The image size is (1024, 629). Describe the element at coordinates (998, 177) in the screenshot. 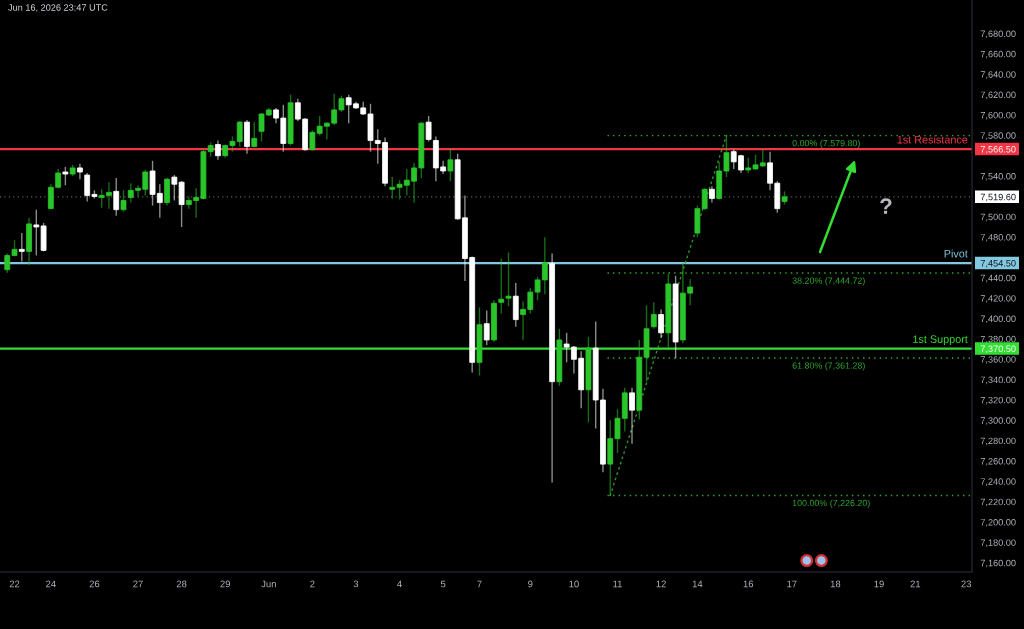

I see `y-tick-label: 7,540.00` at that location.